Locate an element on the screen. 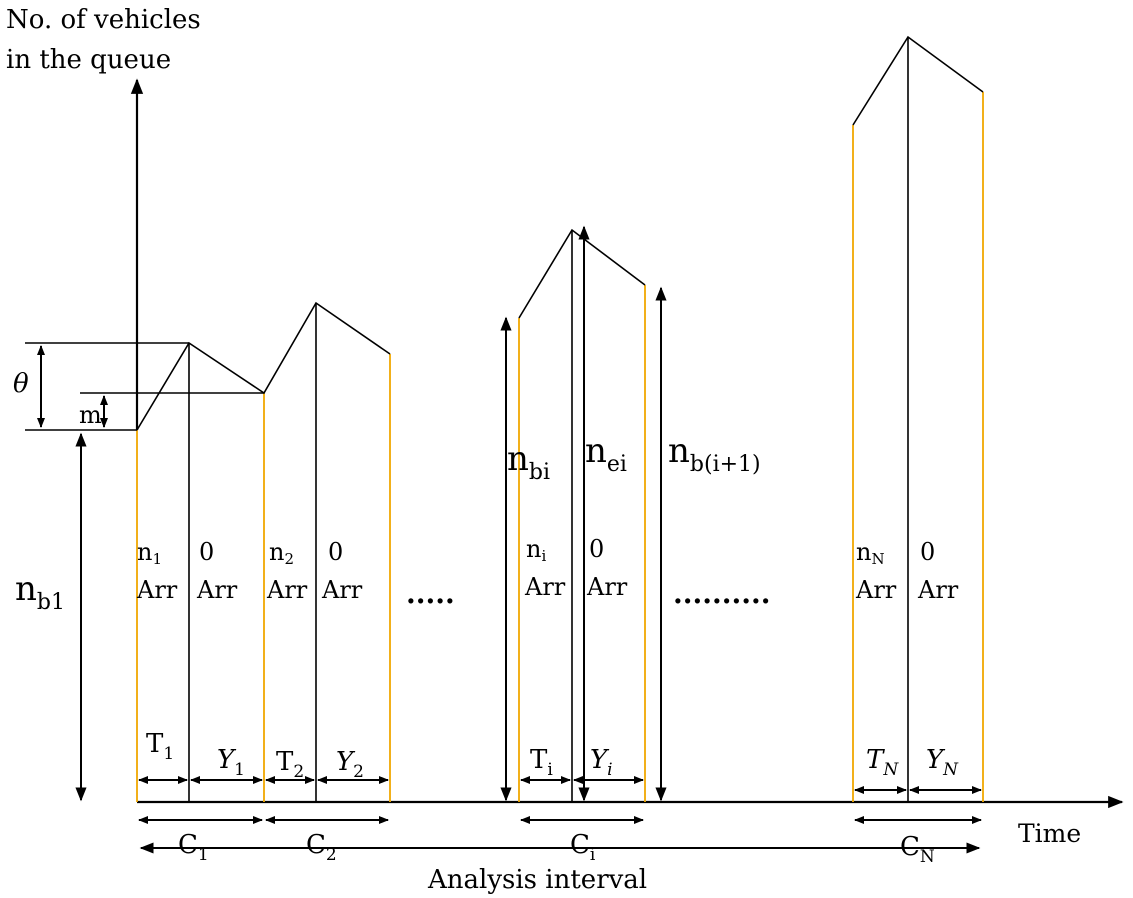 The image size is (1133, 898). m-label: m is located at coordinates (90, 415).